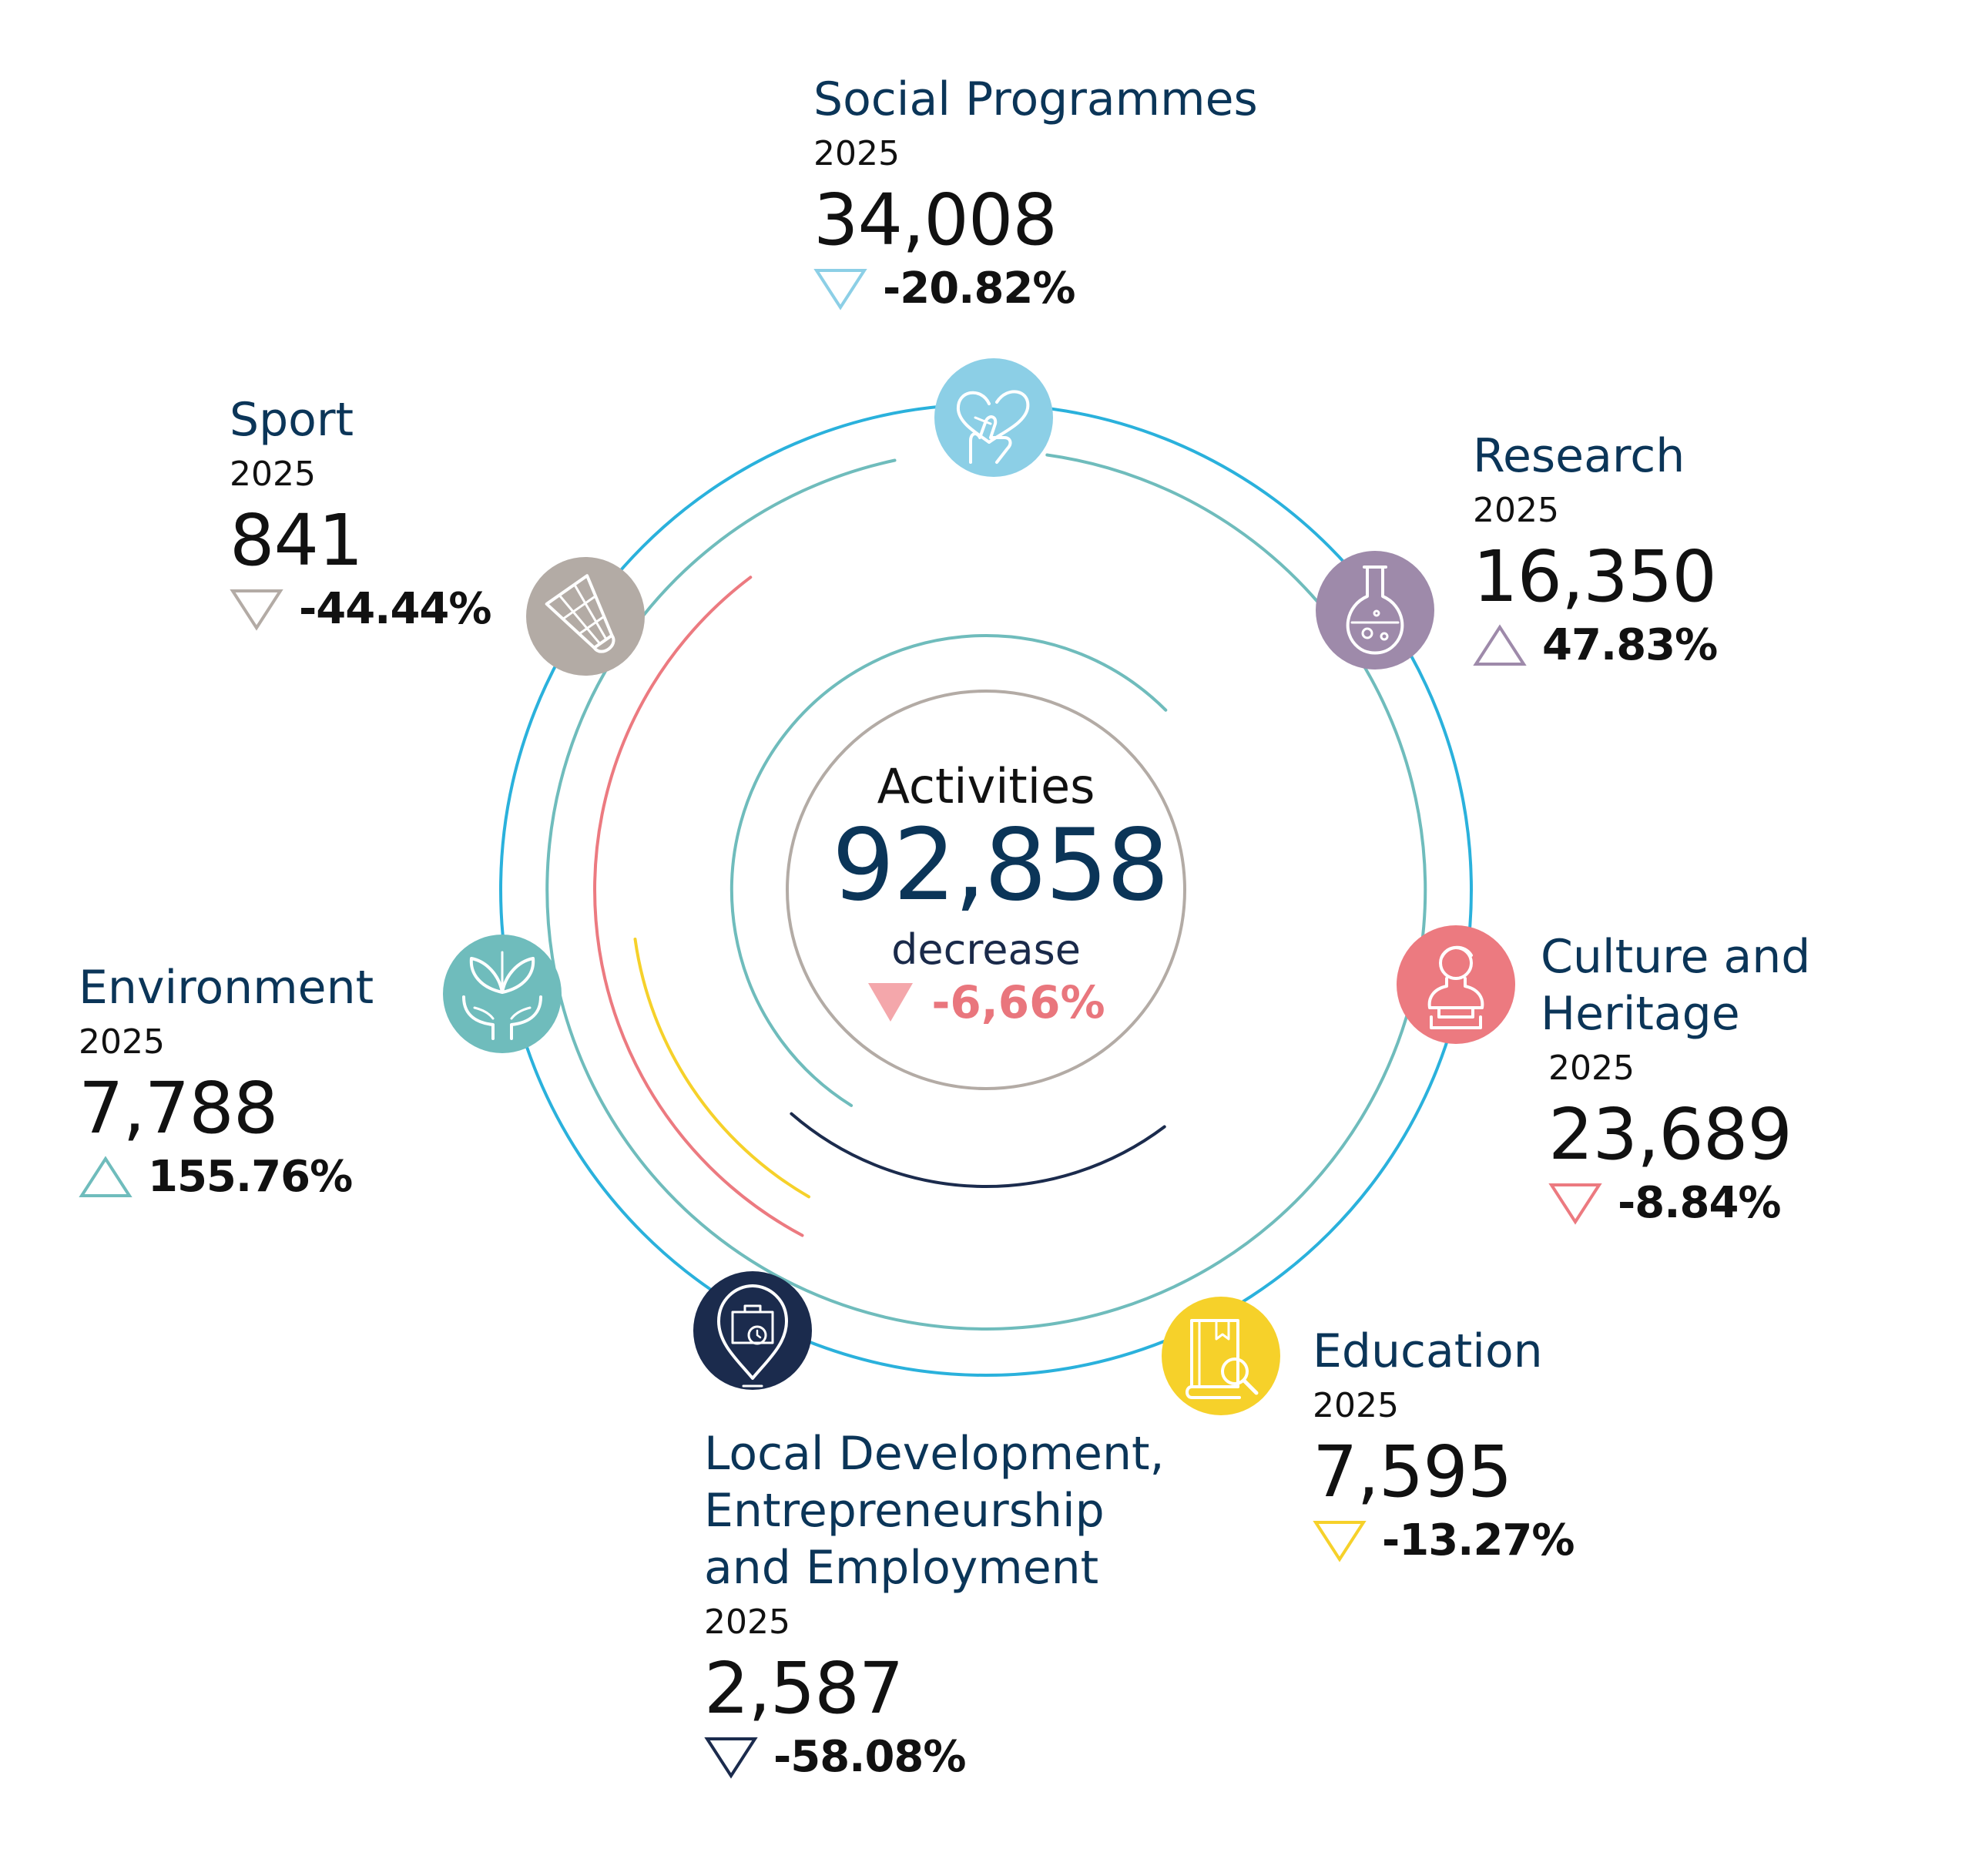 The height and width of the screenshot is (1876, 1972). I want to click on category-title: Culture and Heritage, so click(1676, 985).